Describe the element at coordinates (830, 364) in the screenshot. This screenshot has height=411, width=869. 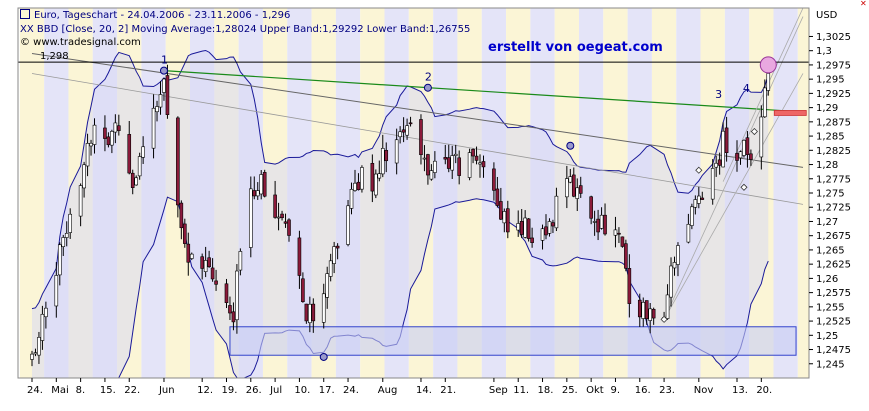
I see `y-tick-label: 1,245` at that location.